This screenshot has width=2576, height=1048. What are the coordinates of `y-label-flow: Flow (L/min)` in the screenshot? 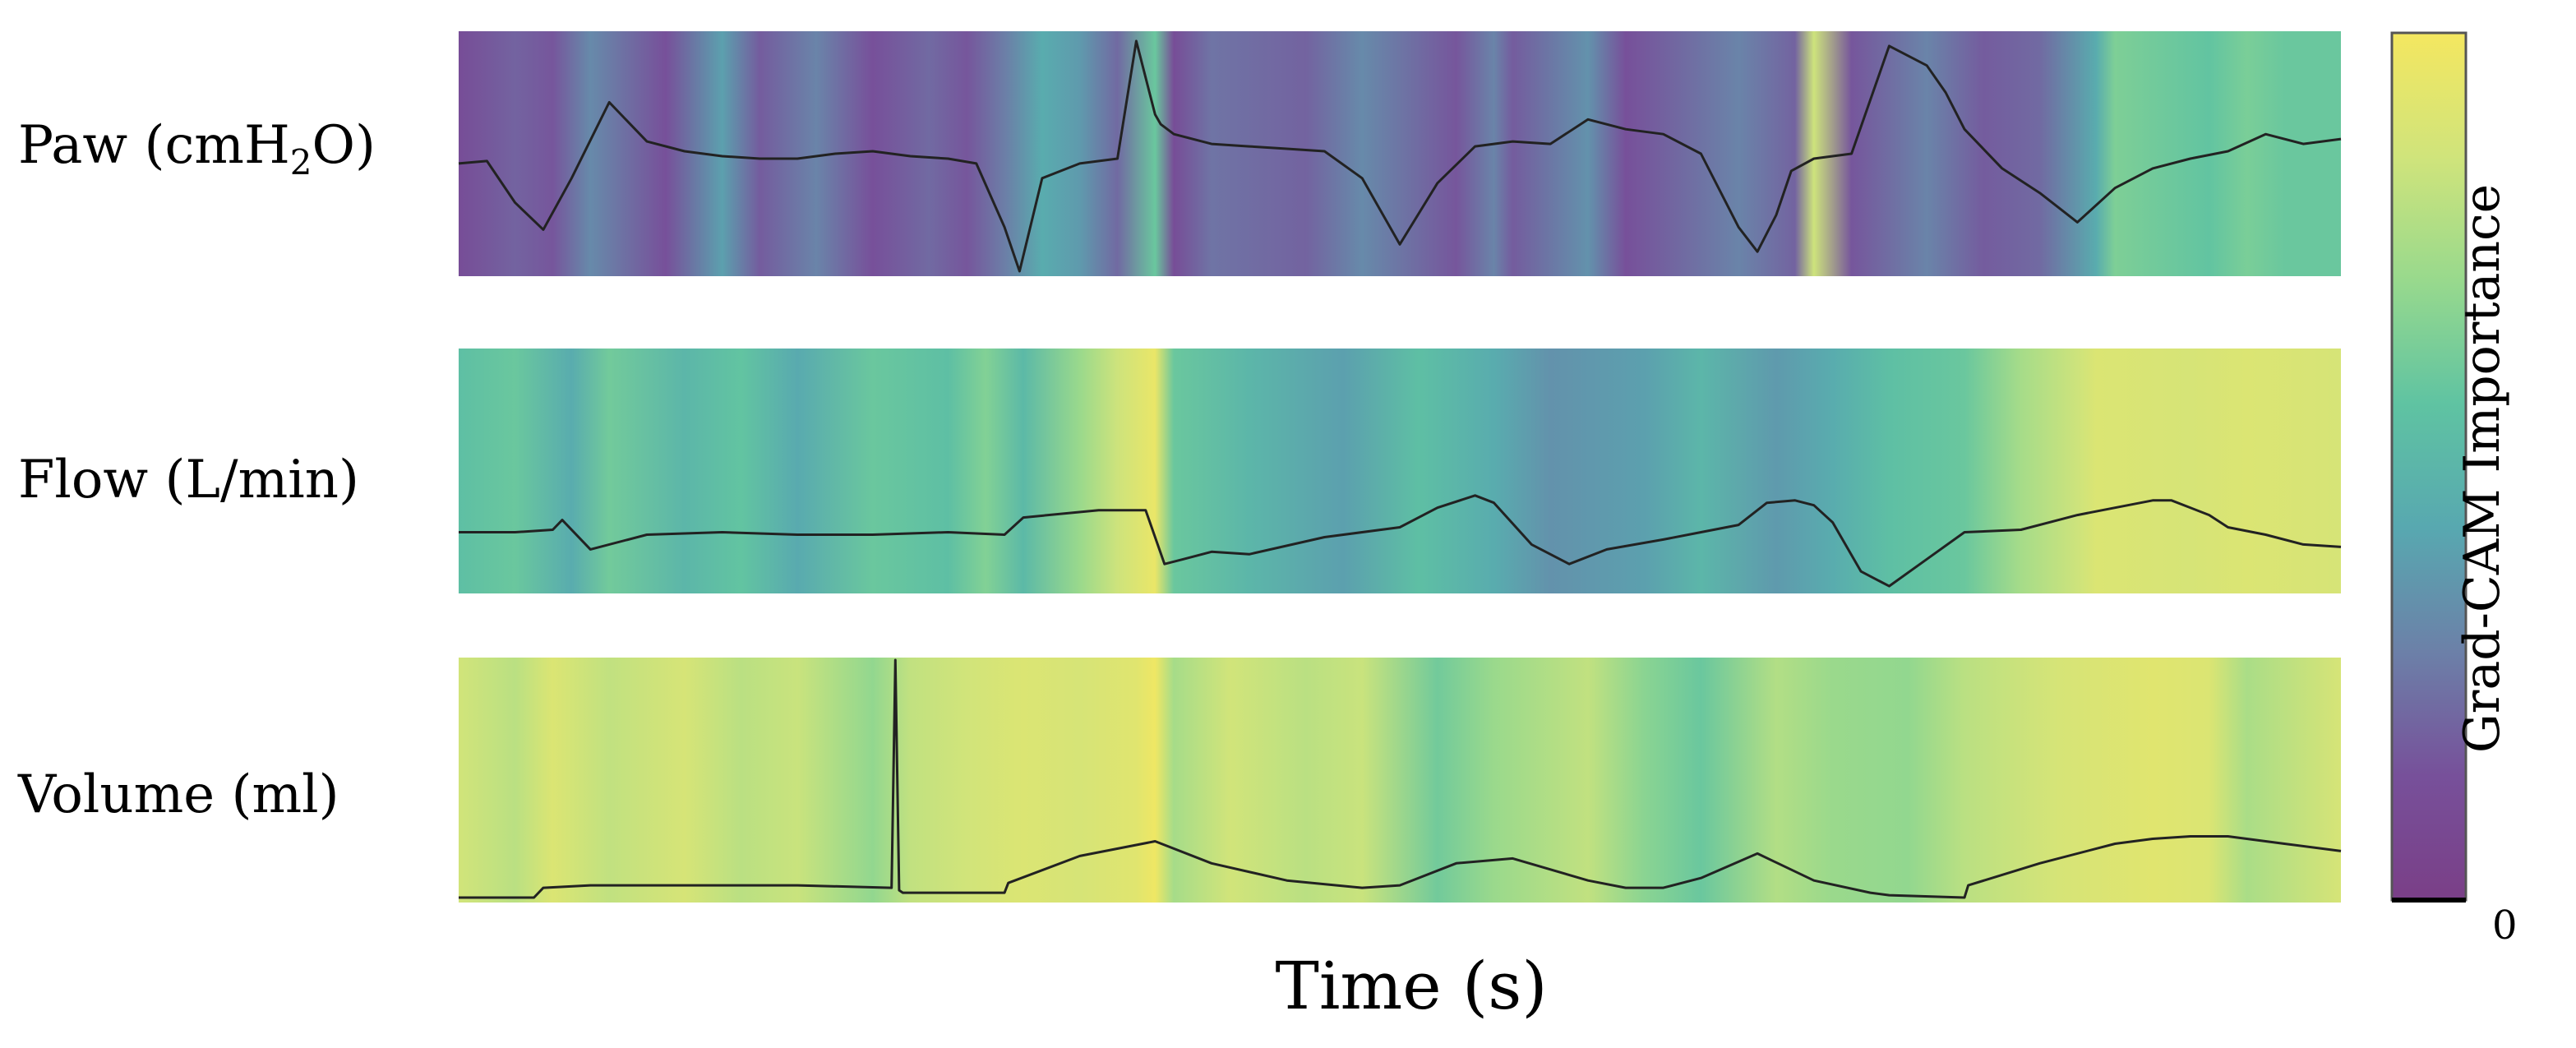 It's located at (188, 480).